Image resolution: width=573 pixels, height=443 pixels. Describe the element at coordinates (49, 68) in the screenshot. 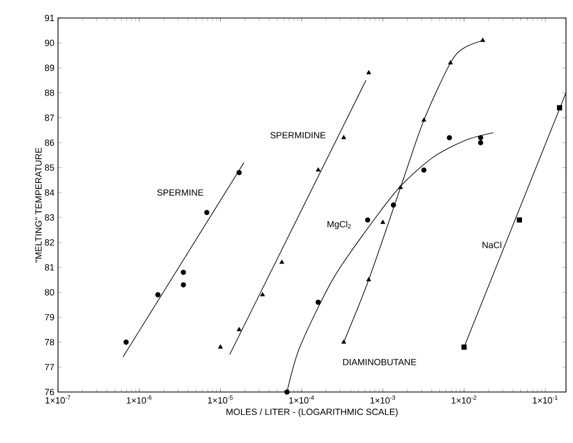

I see `y-tick-label: 89` at that location.